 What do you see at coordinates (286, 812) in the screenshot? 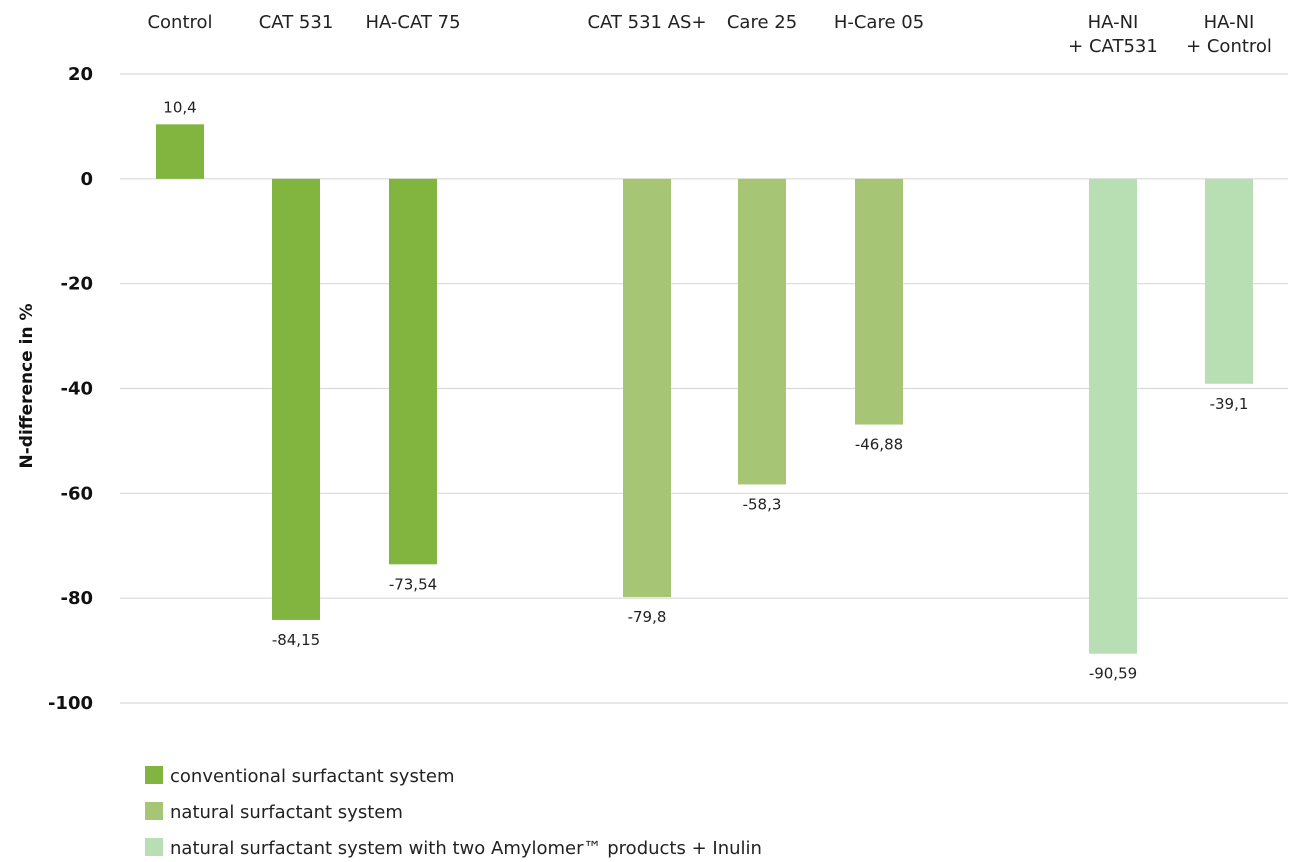
I see `legend-label: natural surfactant system` at bounding box center [286, 812].